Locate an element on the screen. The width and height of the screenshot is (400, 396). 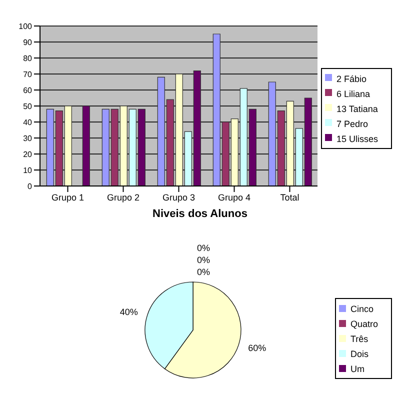
bar is located at coordinates (86, 146).